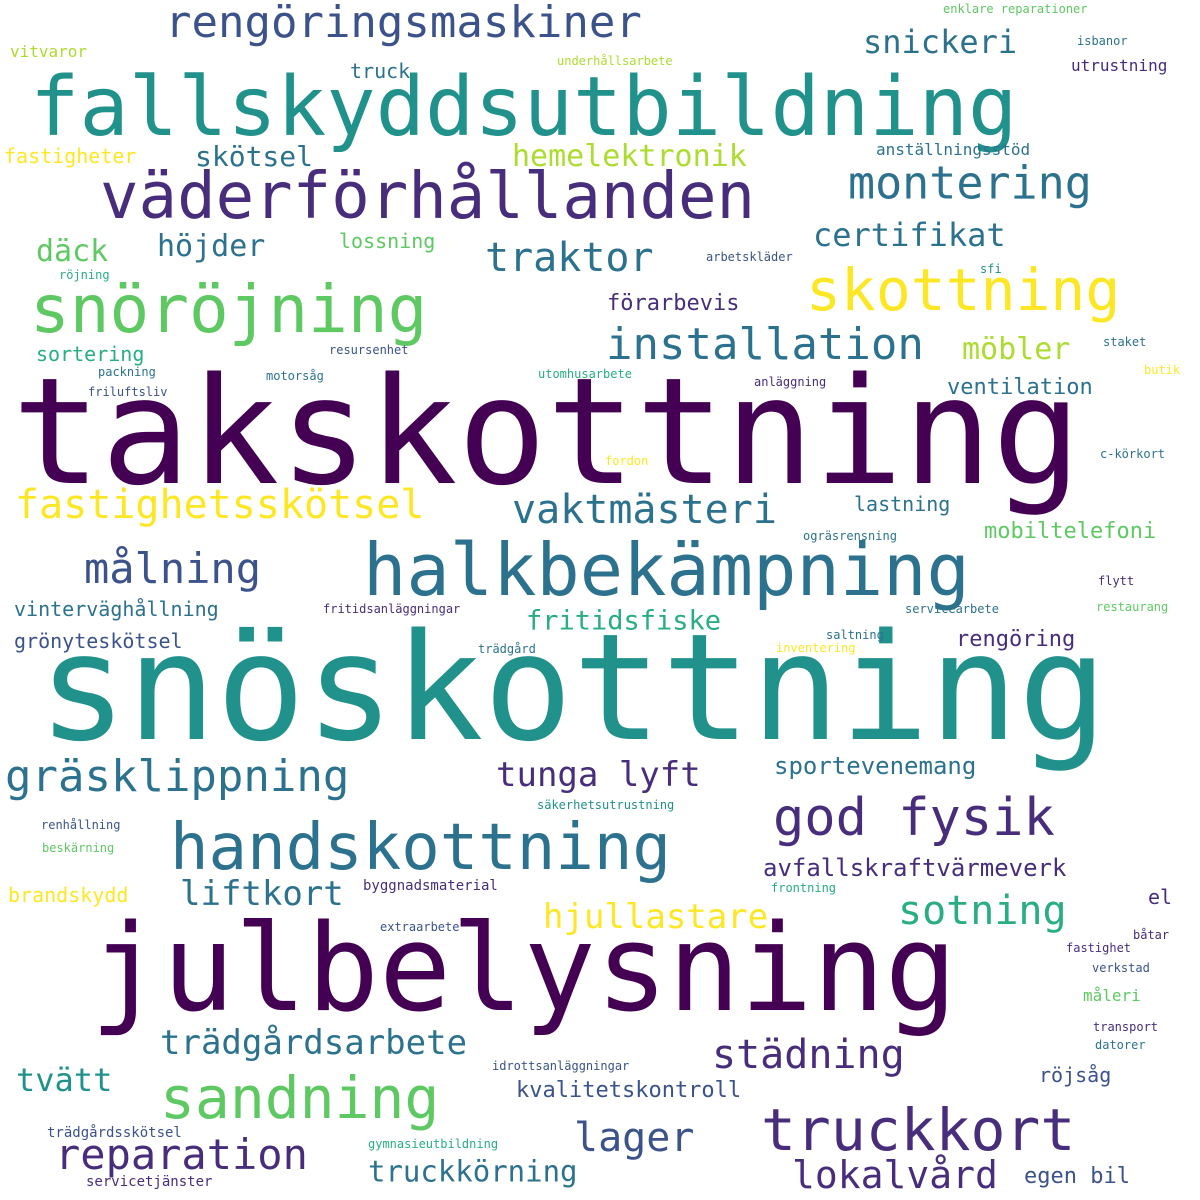  I want to click on cloud-word: säkerhetsutrustning, so click(606, 805).